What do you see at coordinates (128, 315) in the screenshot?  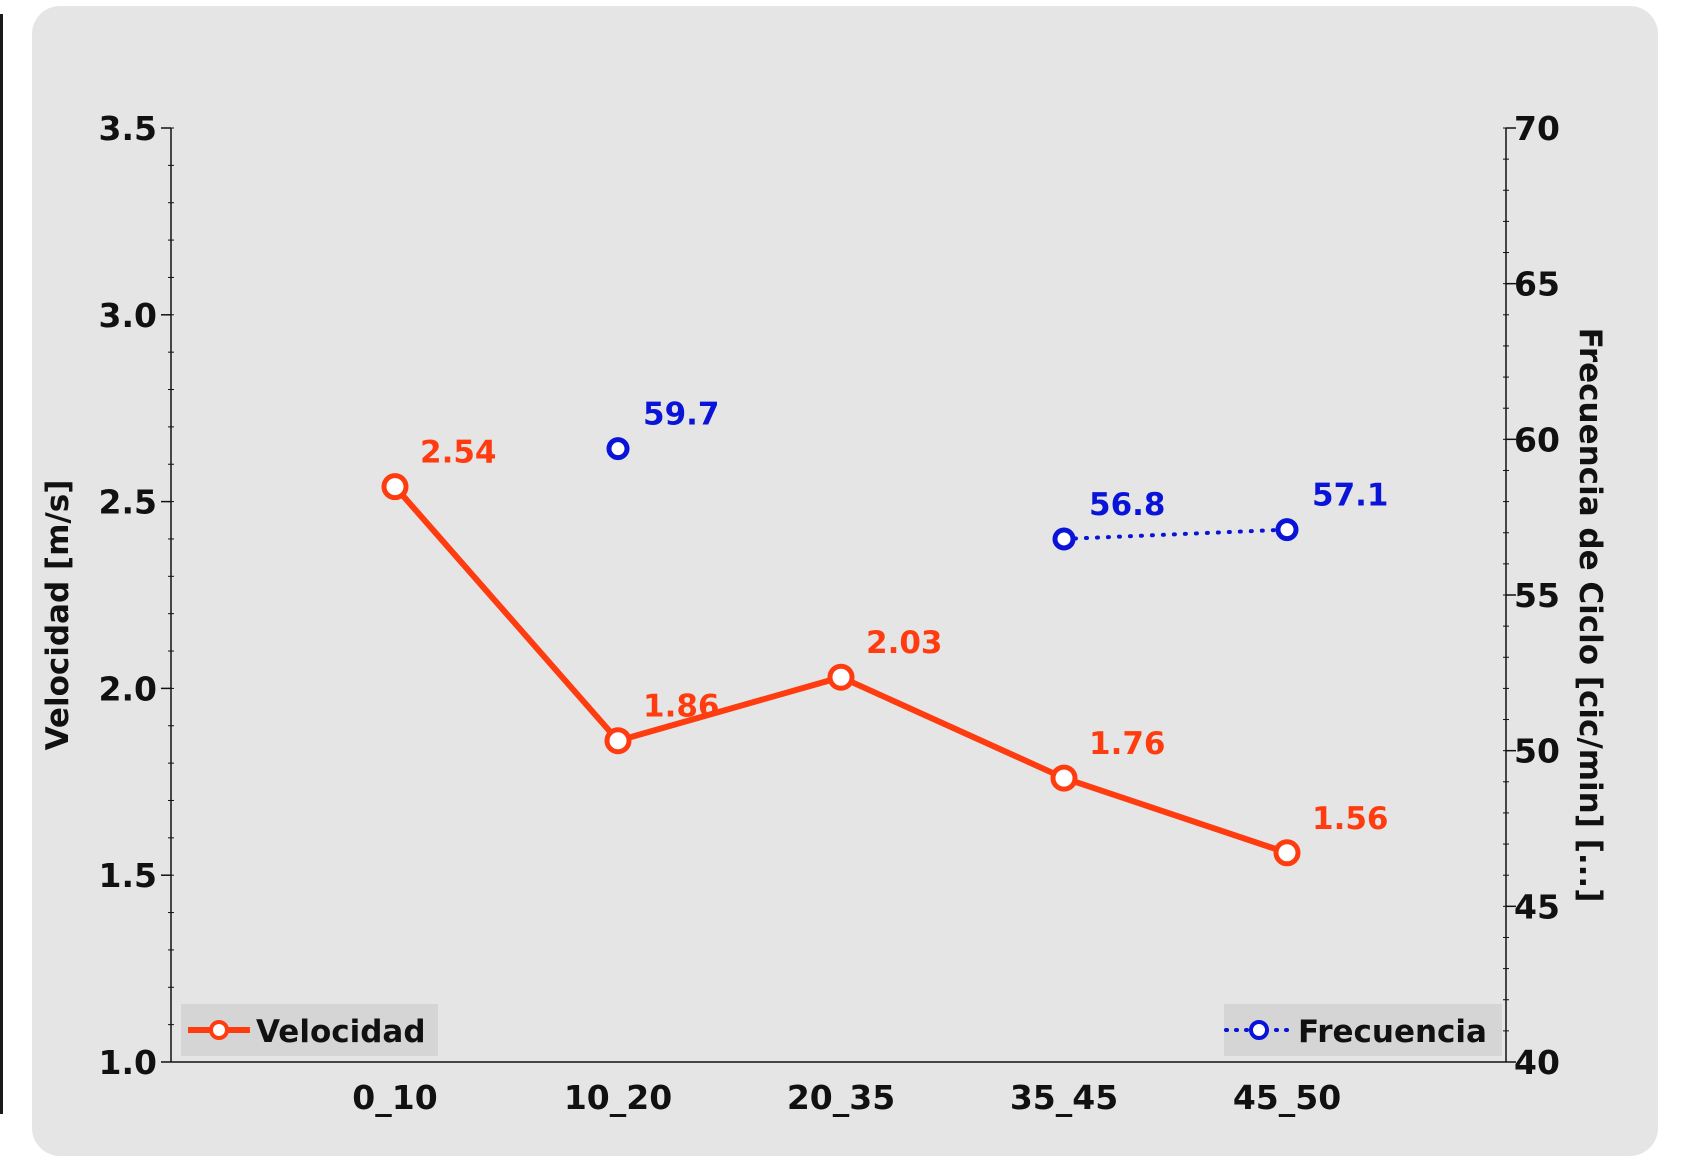 I see `y-left-tick-label: 3.0` at bounding box center [128, 315].